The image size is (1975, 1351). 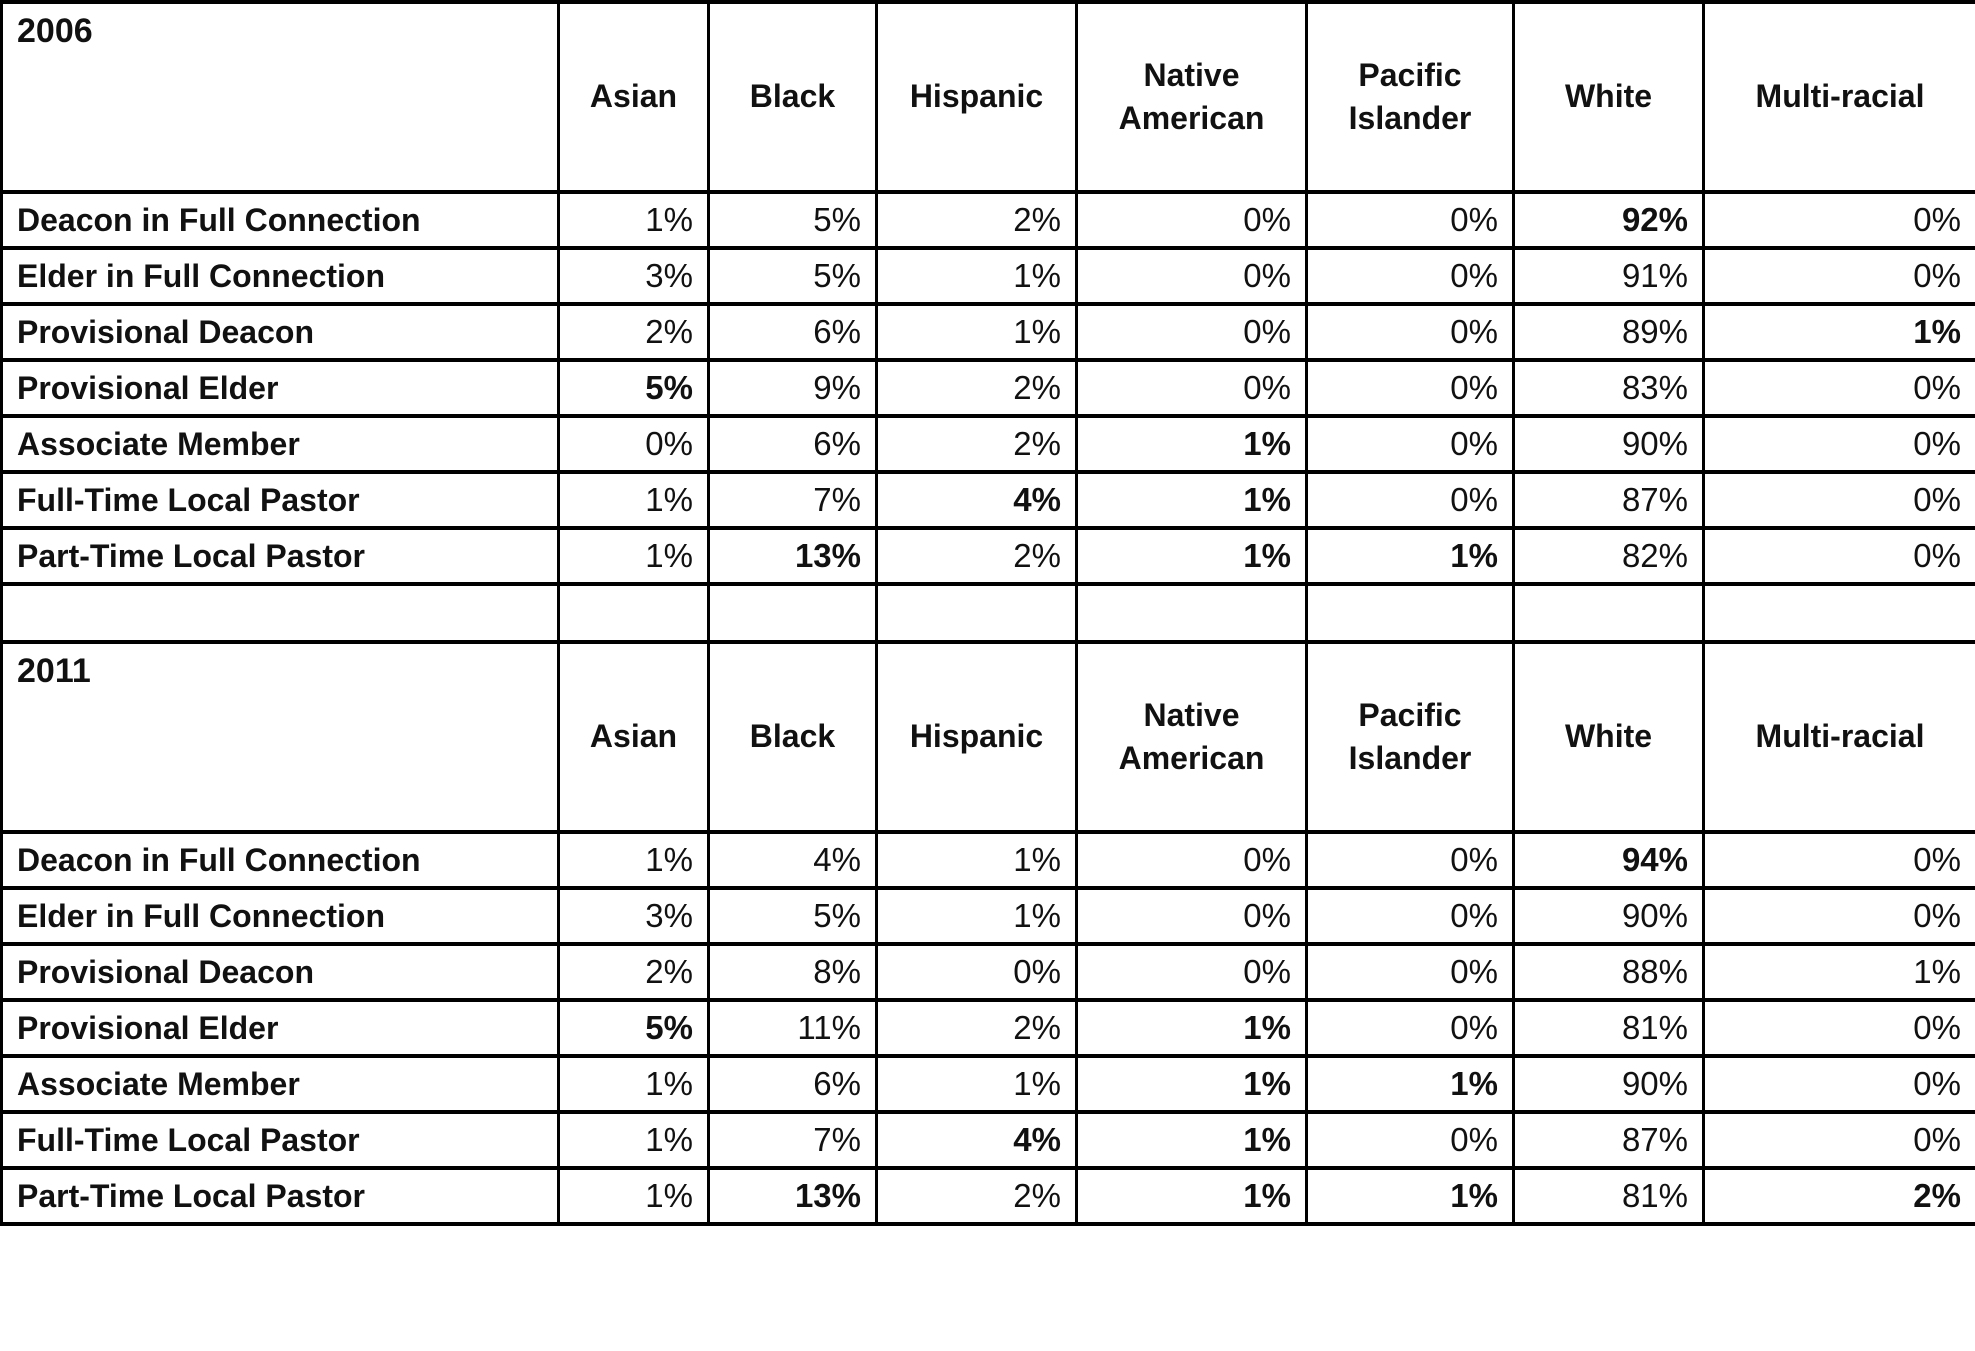 I want to click on table-row: Deacon in Full Connection 1% 4% 1% 0% 0% 94% 0%, so click(x=987, y=860).